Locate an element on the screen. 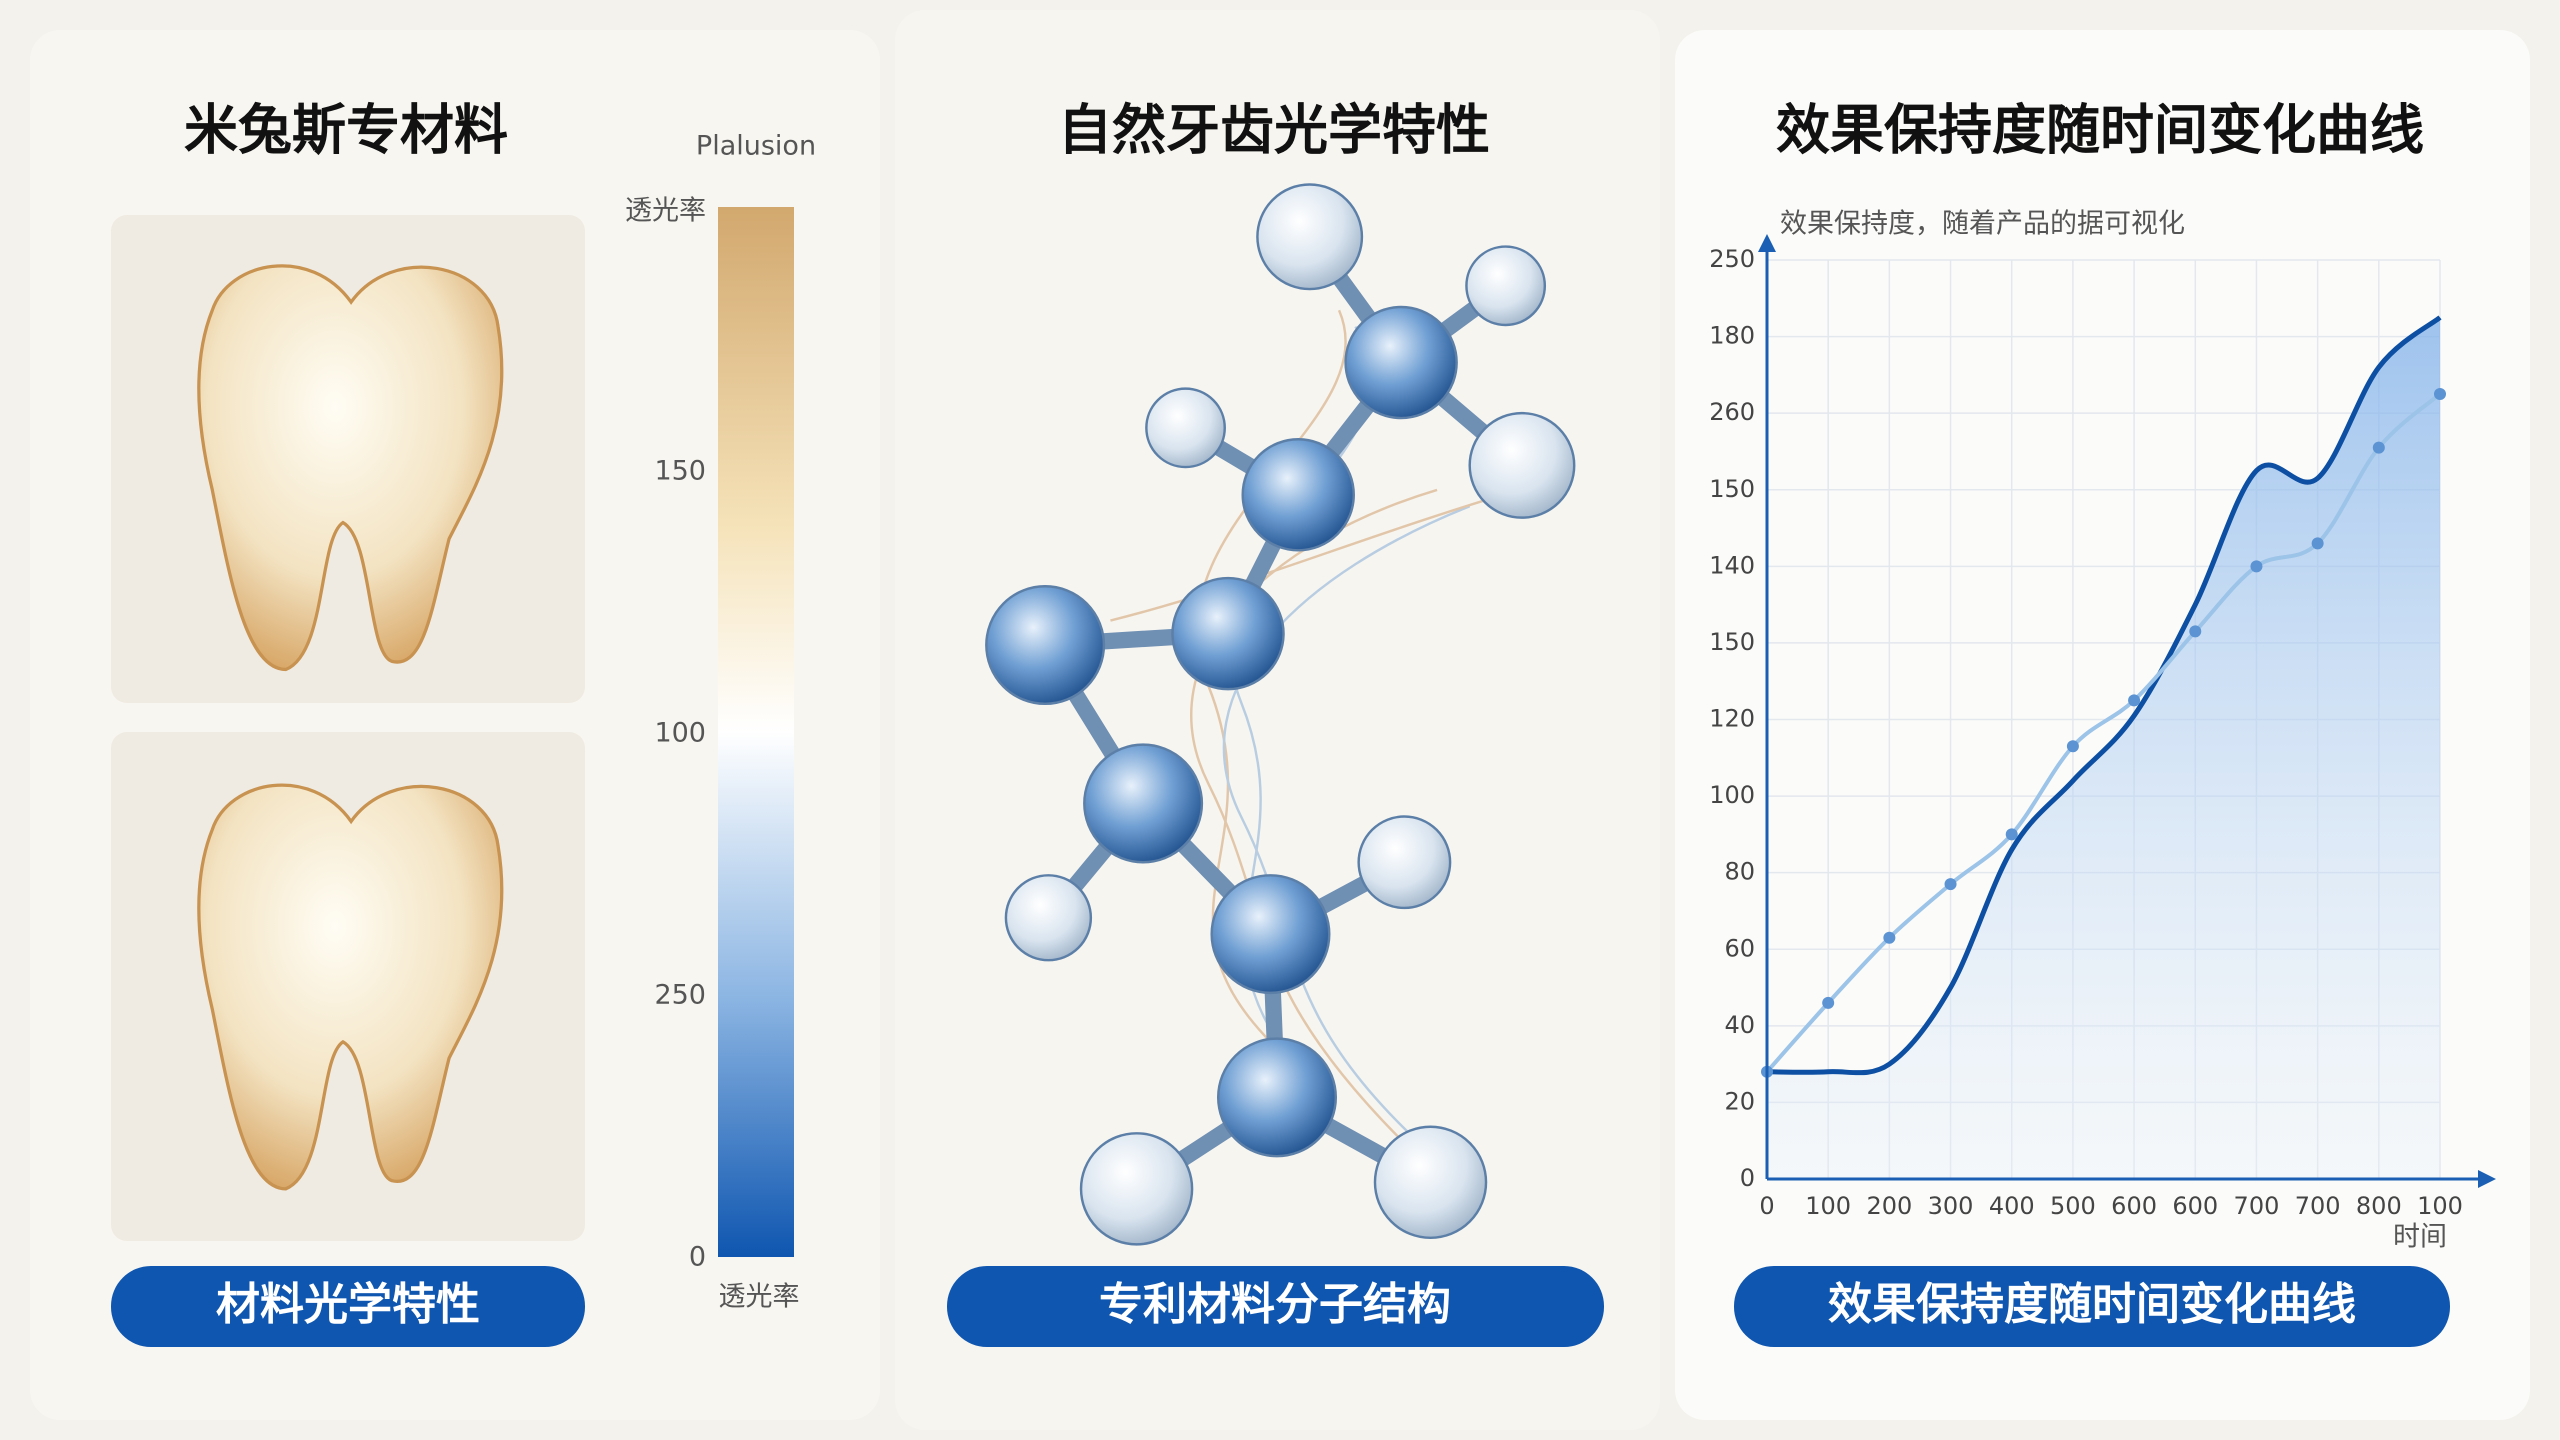  scale-top-label: 透光率 is located at coordinates (665, 211).